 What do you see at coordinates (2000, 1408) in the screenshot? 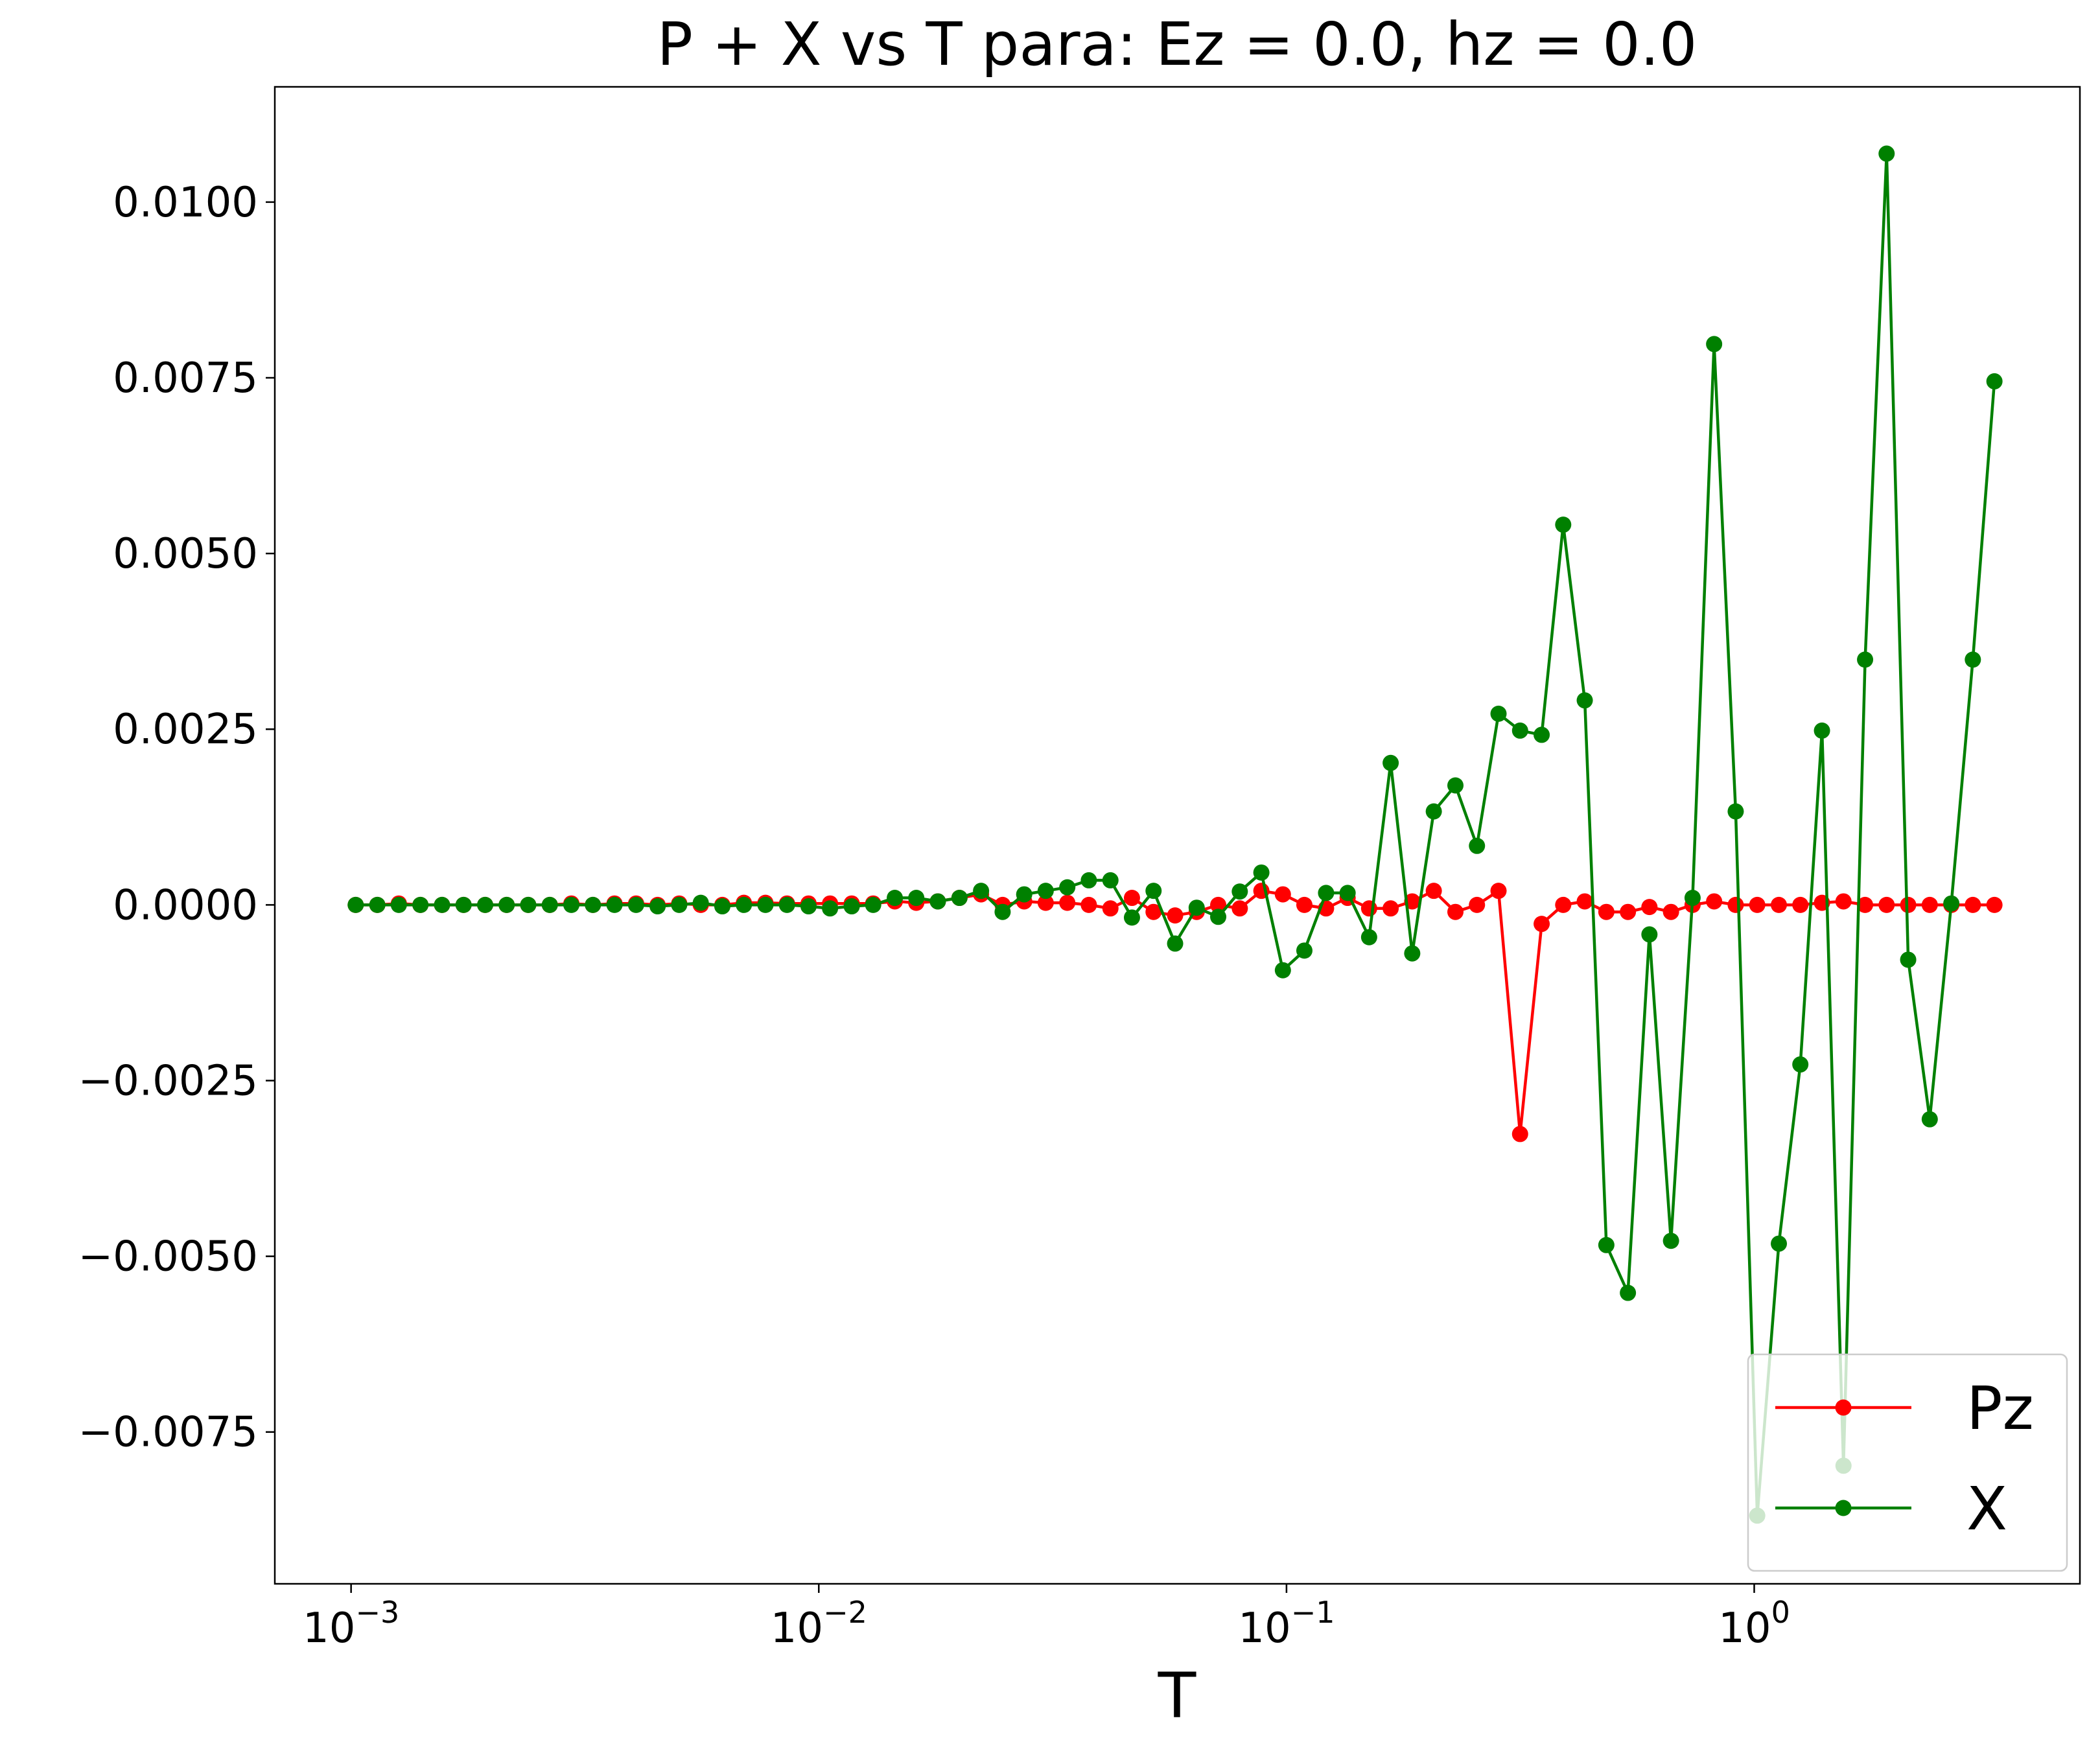
I see `legend-label: Pz` at bounding box center [2000, 1408].